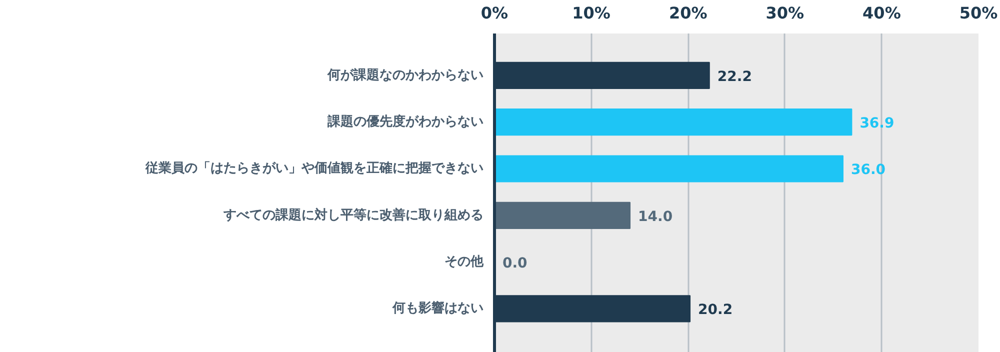 This screenshot has height=352, width=1000. What do you see at coordinates (515, 264) in the screenshot?
I see `data-label: 0.0` at bounding box center [515, 264].